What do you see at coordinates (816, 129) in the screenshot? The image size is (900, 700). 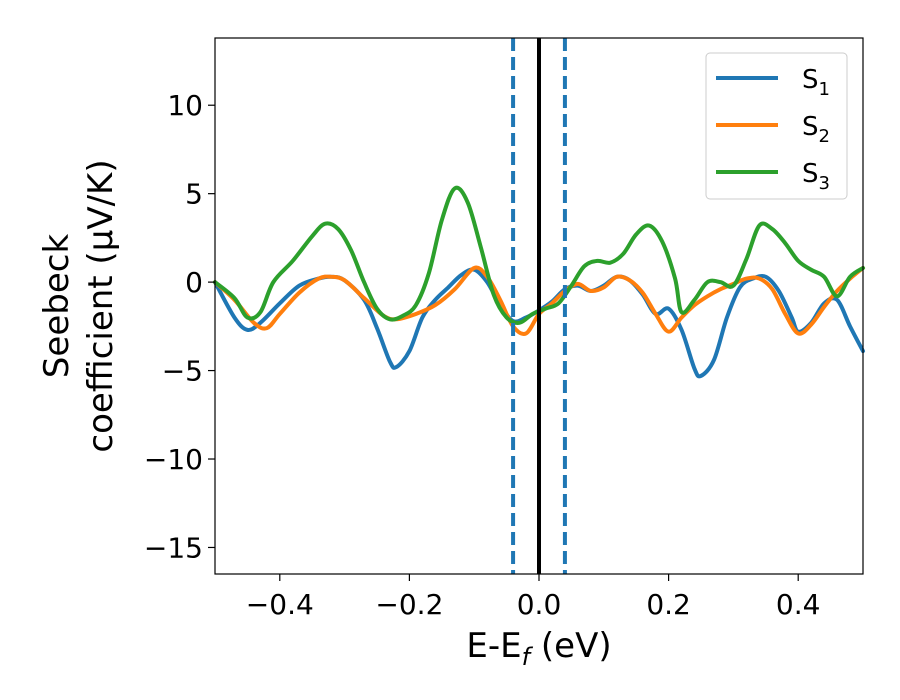 I see `legend-label-s2: S2` at bounding box center [816, 129].